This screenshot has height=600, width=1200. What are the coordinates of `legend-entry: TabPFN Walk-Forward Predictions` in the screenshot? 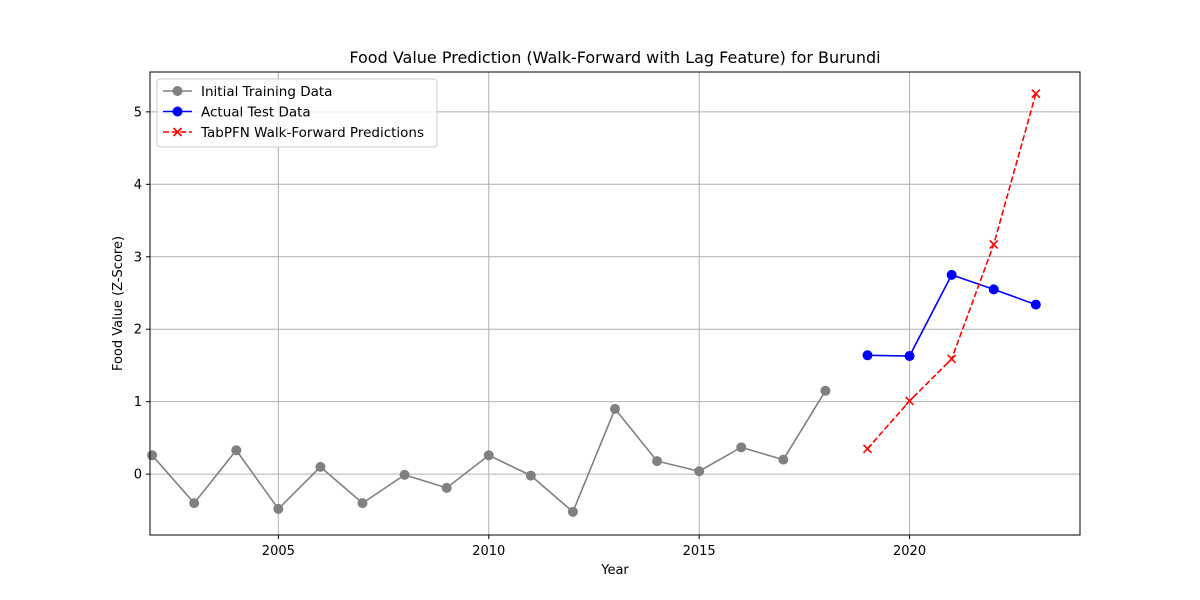 It's located at (293, 133).